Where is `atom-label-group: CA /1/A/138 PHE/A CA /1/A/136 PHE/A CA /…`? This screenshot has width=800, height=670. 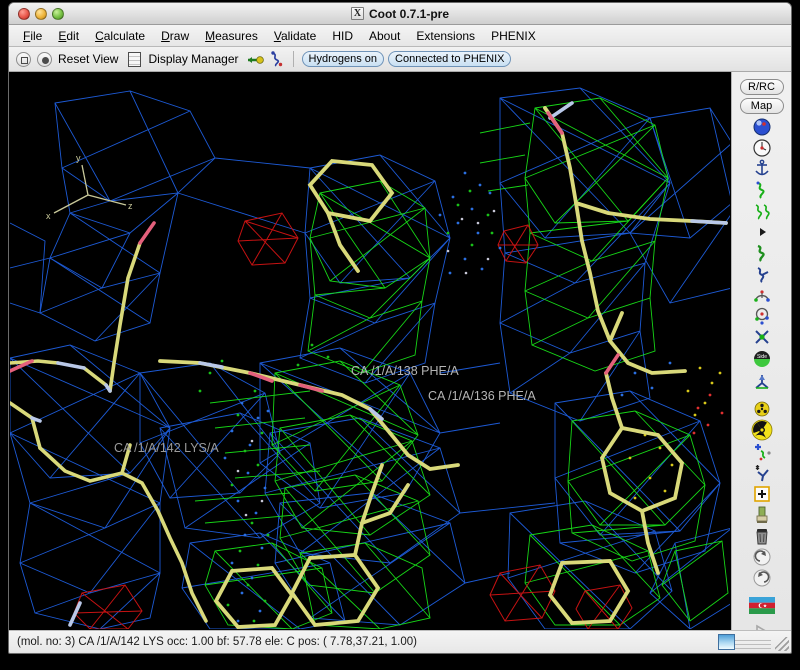 atom-label-group: CA /1/A/138 PHE/A CA /1/A/136 PHE/A CA /… is located at coordinates (325, 409).